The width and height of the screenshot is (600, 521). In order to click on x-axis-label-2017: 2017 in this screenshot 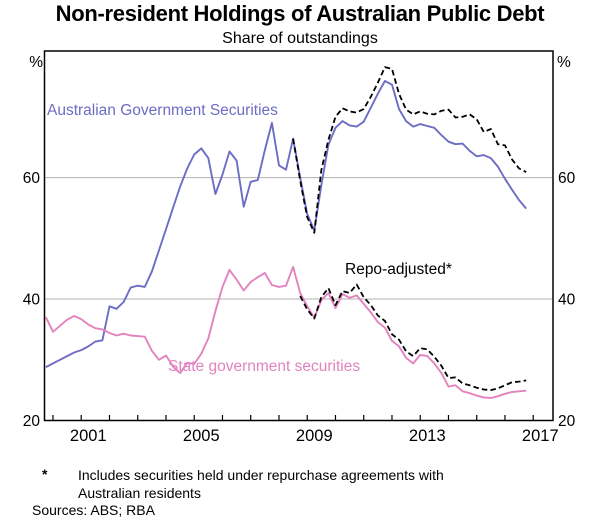, I will do `click(540, 436)`.